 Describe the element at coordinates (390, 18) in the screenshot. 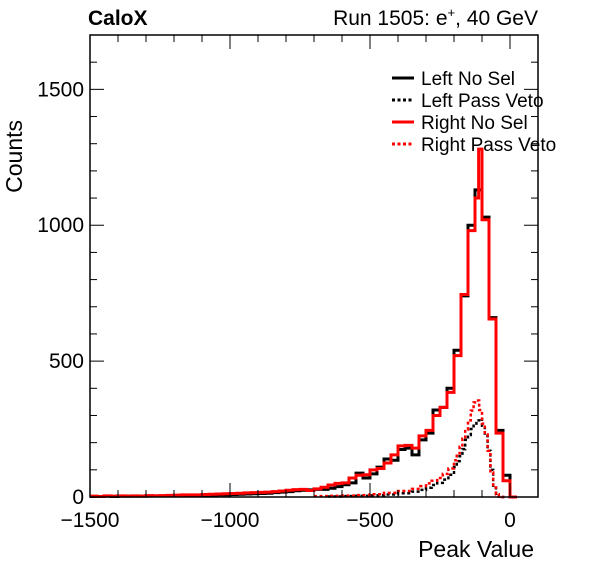

I see `run-title-prefix: Run 1505: e` at that location.